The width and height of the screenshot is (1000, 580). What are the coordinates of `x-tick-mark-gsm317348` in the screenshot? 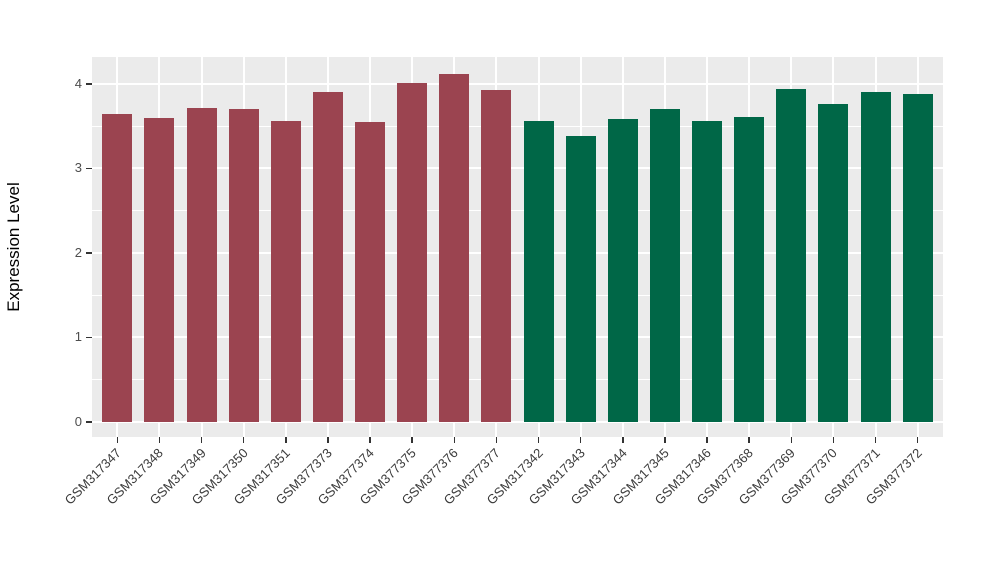 It's located at (159, 440).